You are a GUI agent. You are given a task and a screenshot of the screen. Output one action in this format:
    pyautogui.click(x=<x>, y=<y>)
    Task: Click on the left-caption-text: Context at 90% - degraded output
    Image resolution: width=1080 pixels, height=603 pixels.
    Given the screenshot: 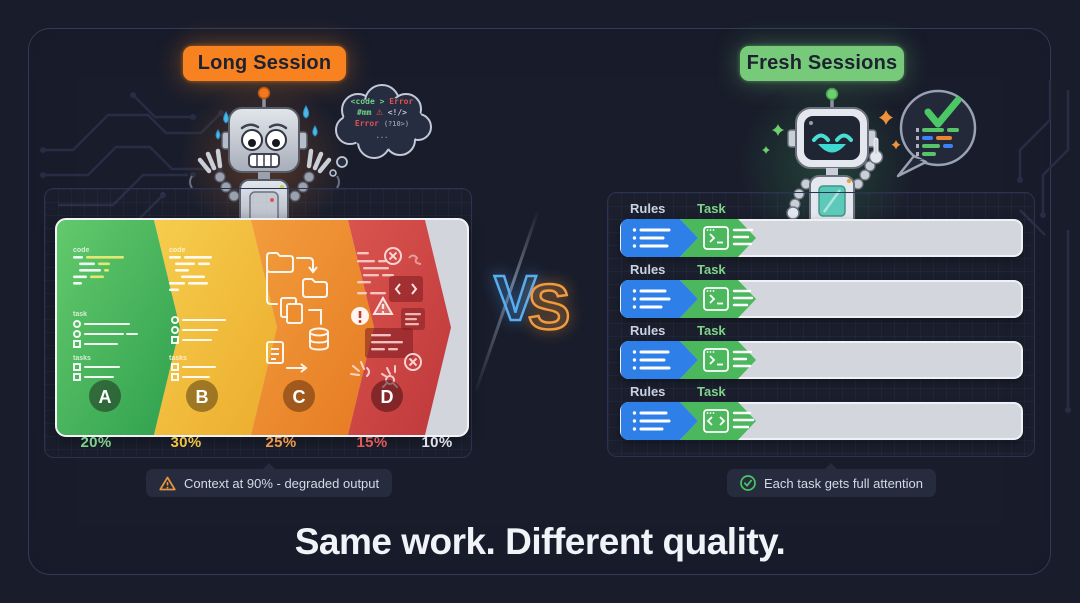 What is the action you would take?
    pyautogui.click(x=282, y=483)
    